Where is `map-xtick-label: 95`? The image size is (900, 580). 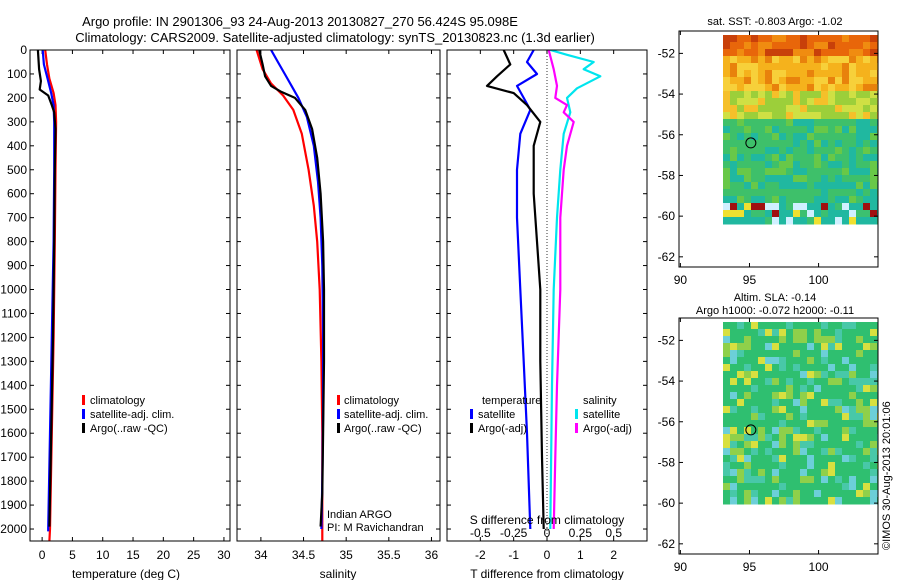
map-xtick-label: 95 is located at coordinates (750, 280).